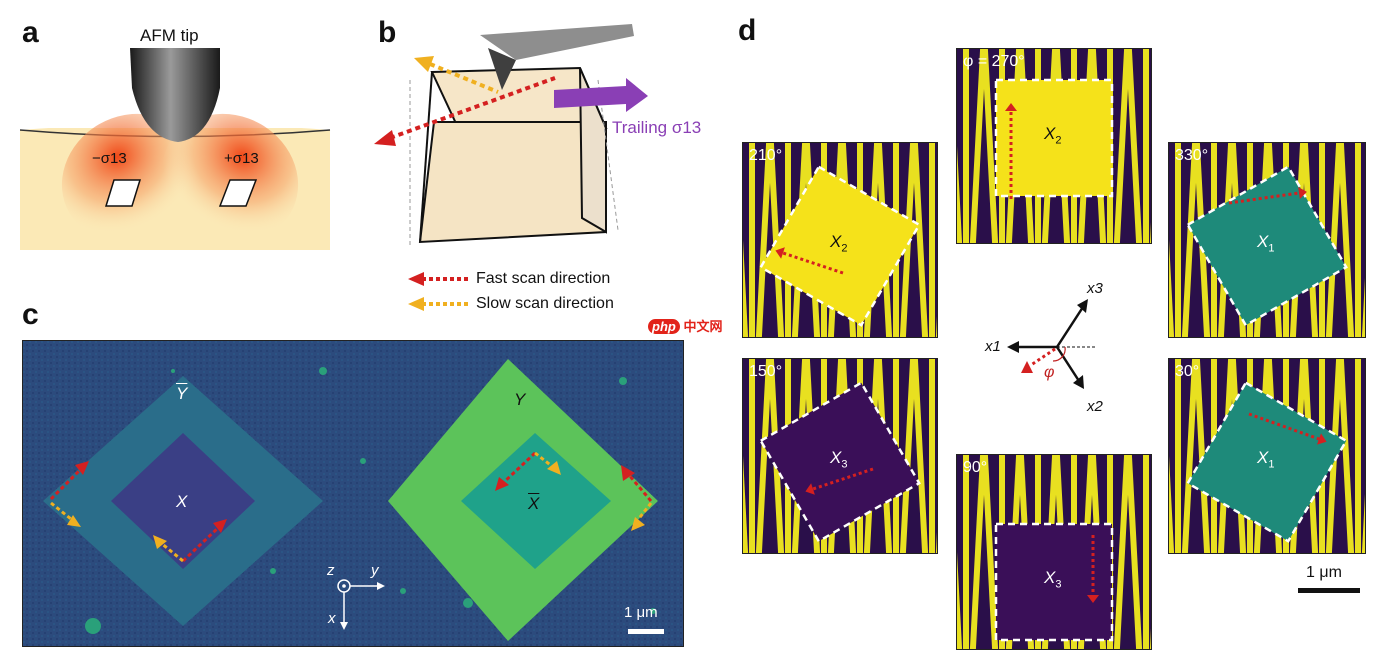 Image resolution: width=1378 pixels, height=650 pixels. I want to click on panel-d-letter: d, so click(747, 30).